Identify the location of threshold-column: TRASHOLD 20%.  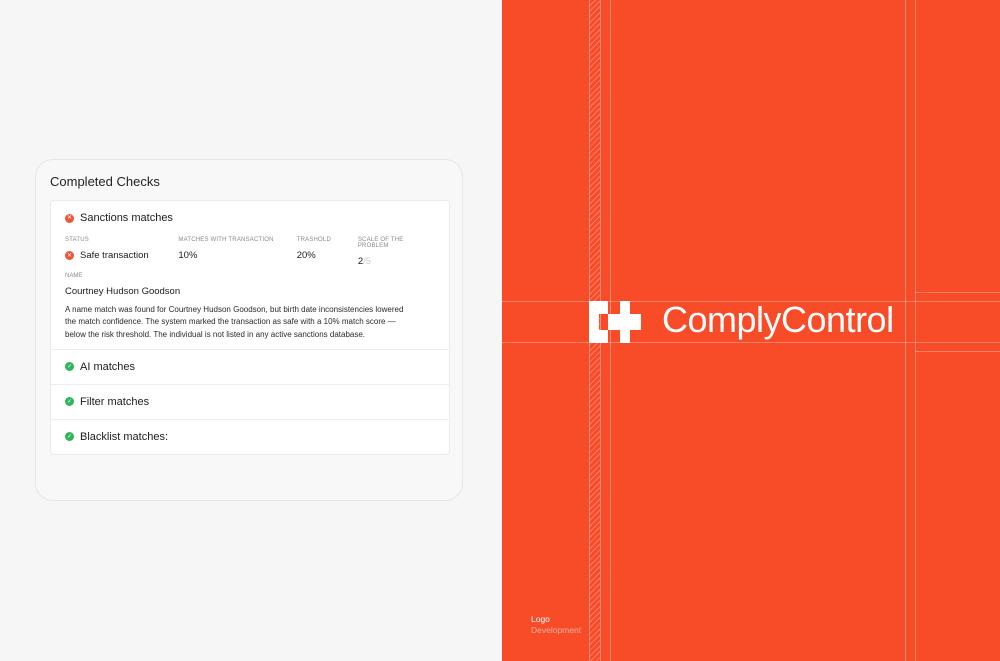
(327, 252).